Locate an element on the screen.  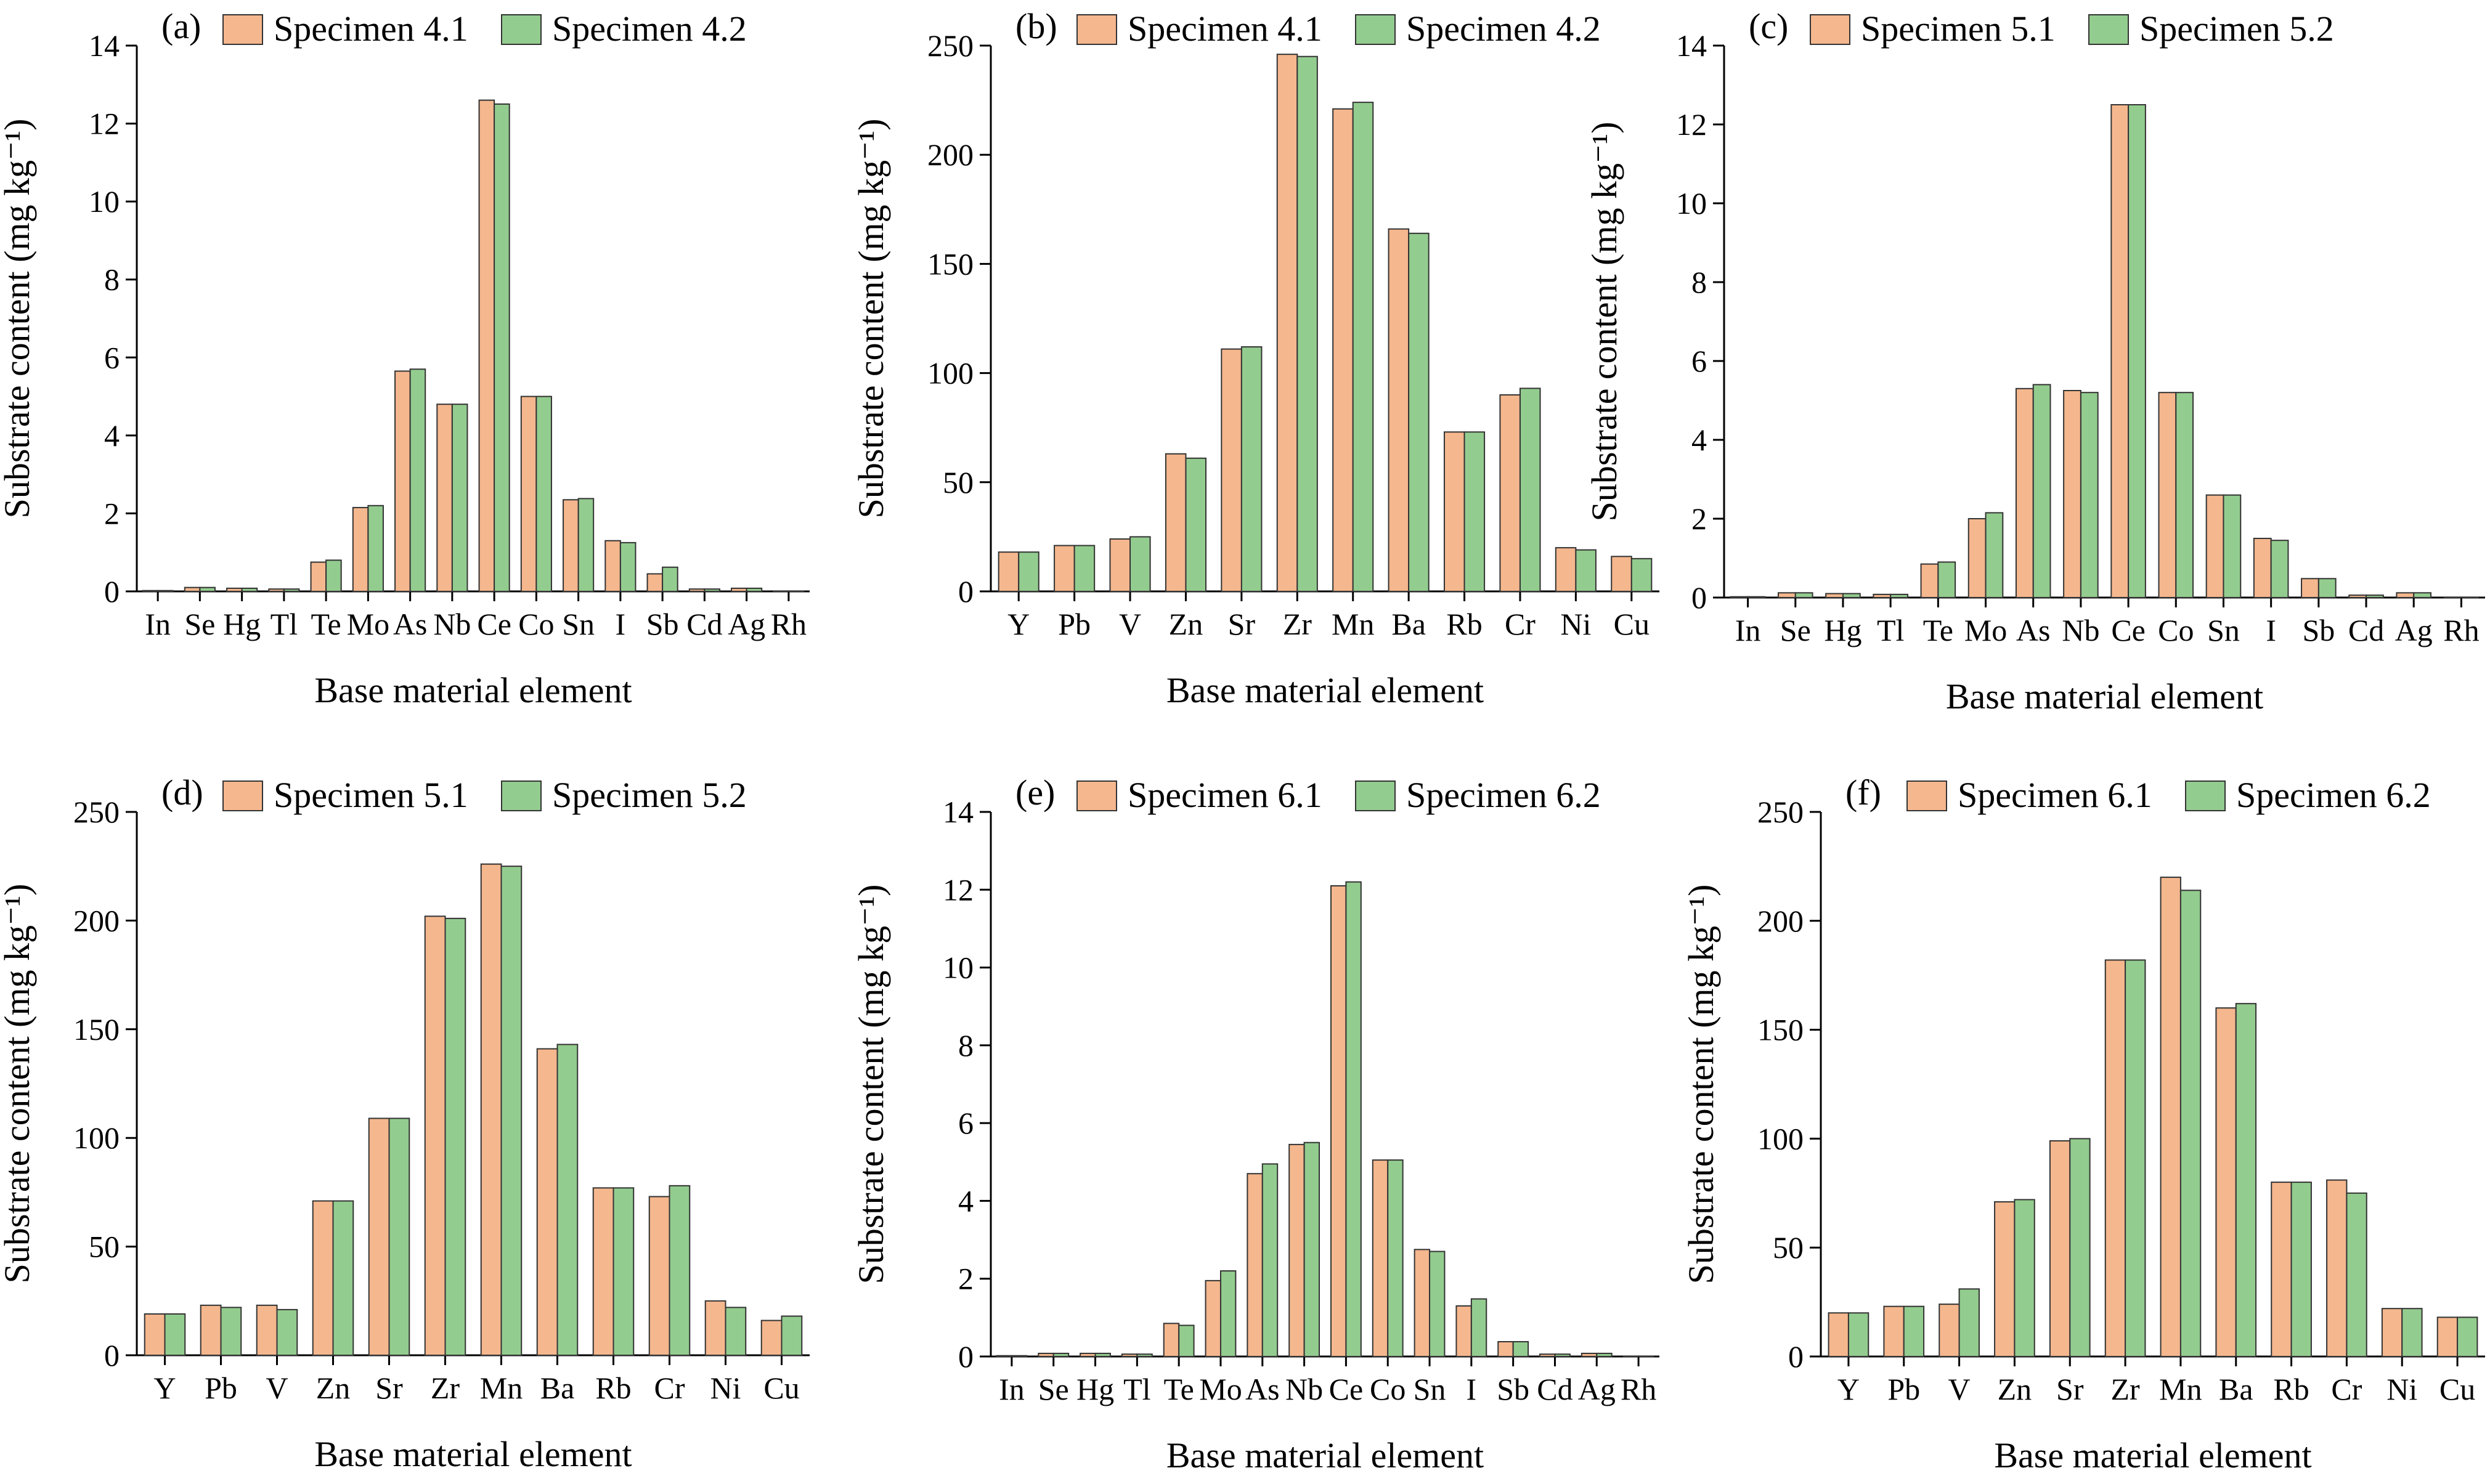
legend-label: Specimen 5.2 is located at coordinates (2236, 29).